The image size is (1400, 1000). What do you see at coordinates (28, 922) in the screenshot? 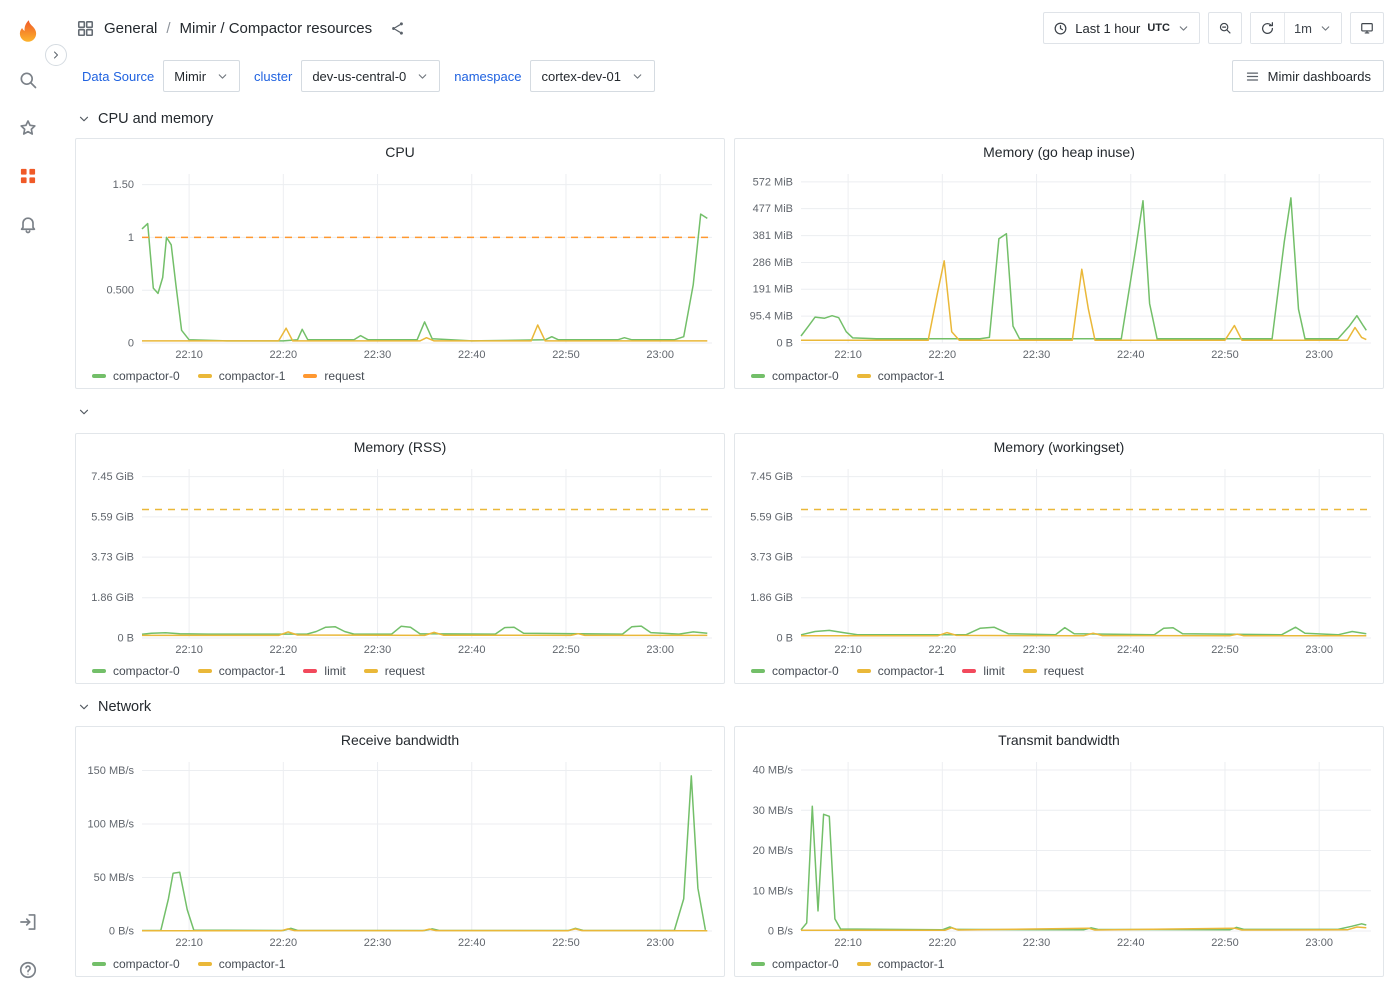
I see `sign-in-icon` at bounding box center [28, 922].